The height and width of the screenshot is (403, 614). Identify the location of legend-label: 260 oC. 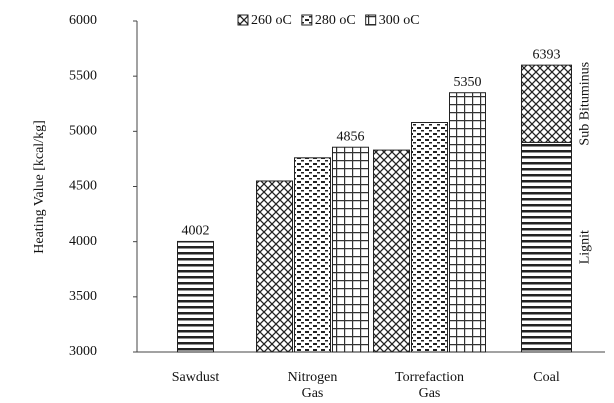
(271, 20).